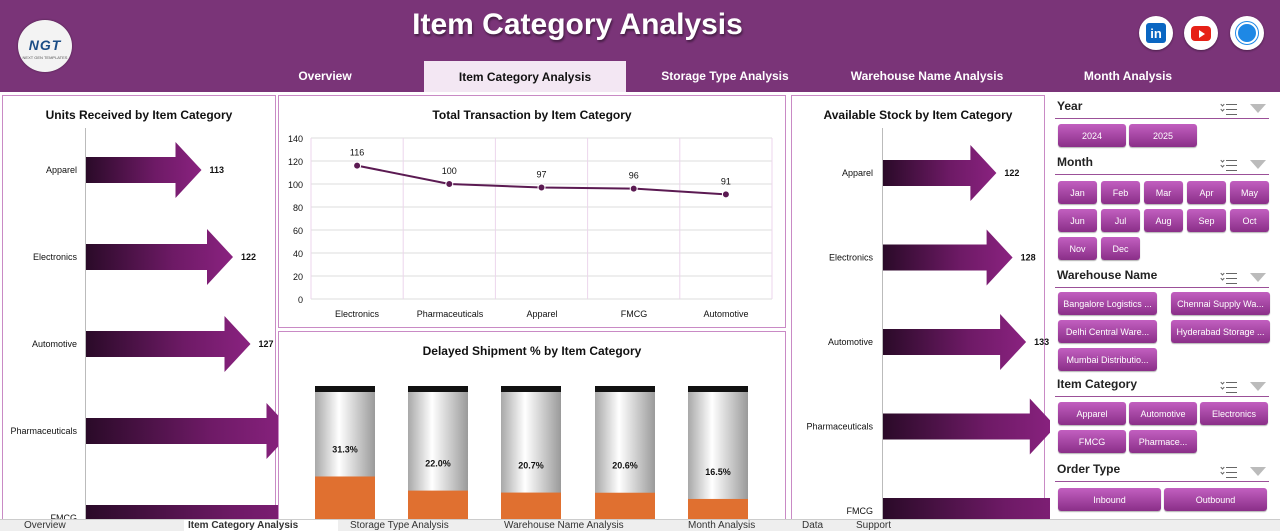 The width and height of the screenshot is (1280, 531). What do you see at coordinates (1070, 106) in the screenshot?
I see `slicer-year-title: Year` at bounding box center [1070, 106].